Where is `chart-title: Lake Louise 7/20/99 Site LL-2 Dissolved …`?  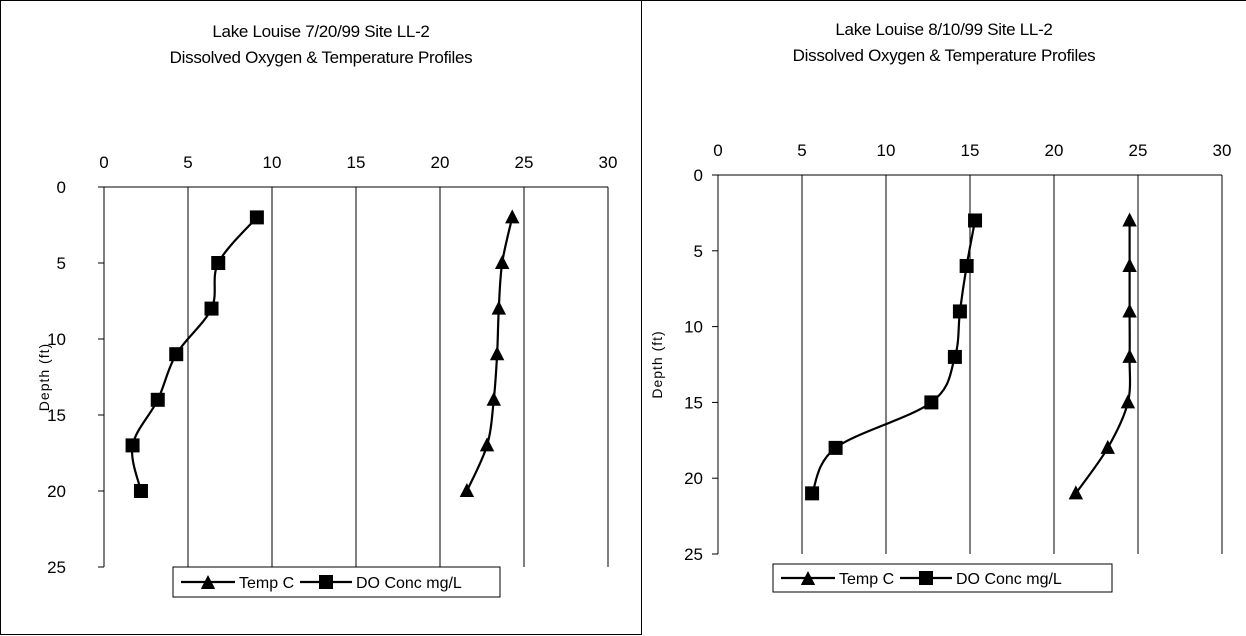 chart-title: Lake Louise 7/20/99 Site LL-2 Dissolved … is located at coordinates (321, 45).